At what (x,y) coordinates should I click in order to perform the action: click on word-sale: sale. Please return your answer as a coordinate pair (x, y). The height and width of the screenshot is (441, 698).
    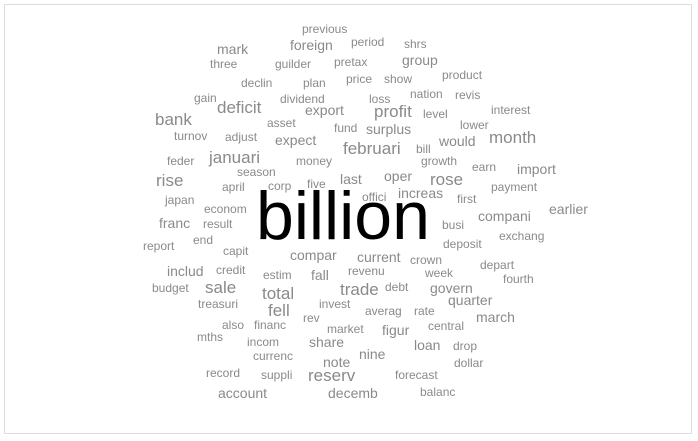
    Looking at the image, I should click on (221, 287).